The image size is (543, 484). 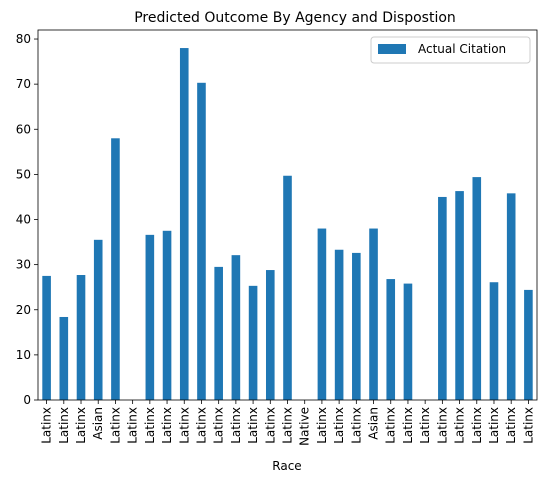 I want to click on y-tick-label: 0, so click(x=27, y=400).